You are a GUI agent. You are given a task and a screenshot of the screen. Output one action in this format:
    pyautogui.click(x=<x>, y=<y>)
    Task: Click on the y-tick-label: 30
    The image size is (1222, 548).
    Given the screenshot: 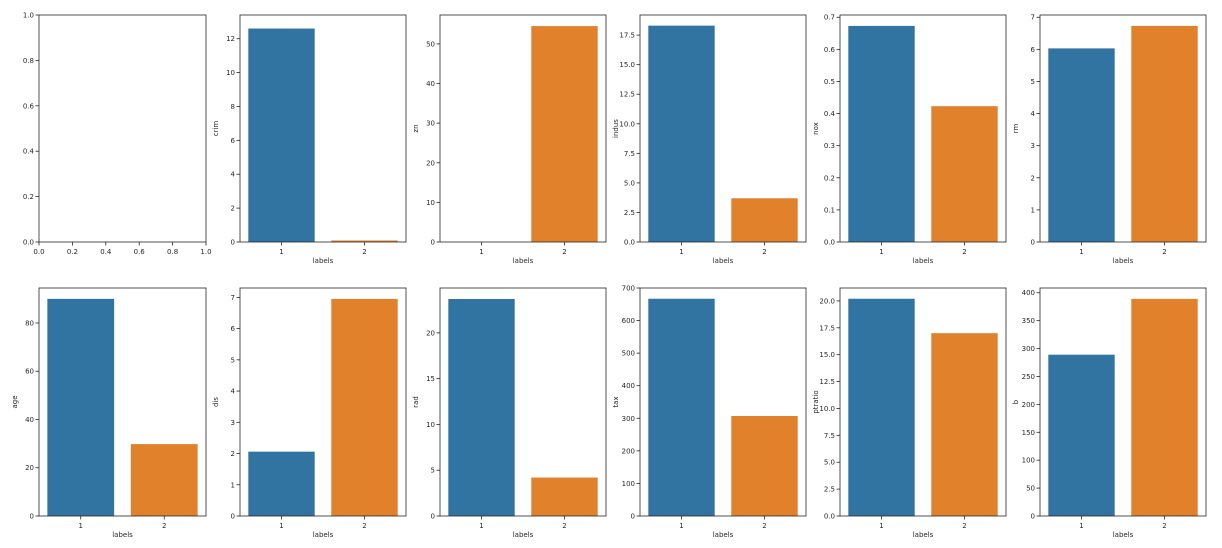 What is the action you would take?
    pyautogui.click(x=430, y=124)
    